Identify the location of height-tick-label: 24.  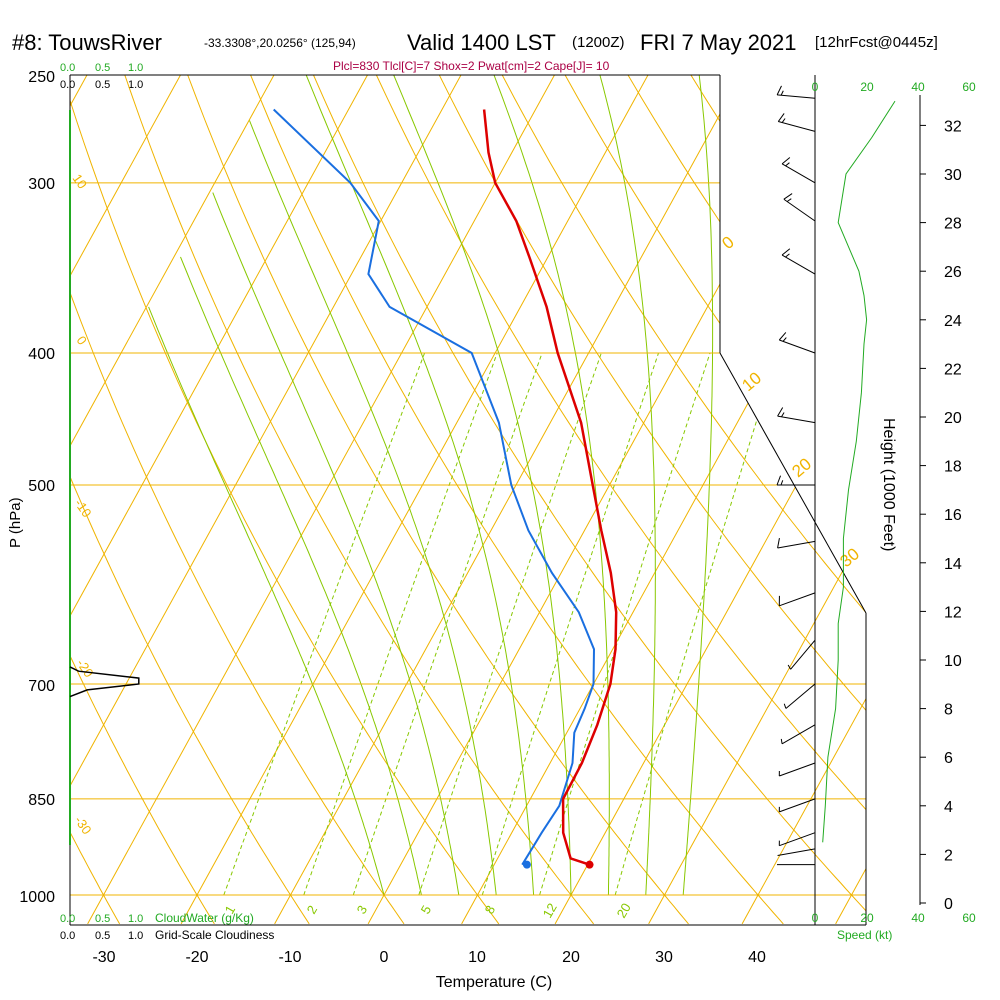
(953, 321).